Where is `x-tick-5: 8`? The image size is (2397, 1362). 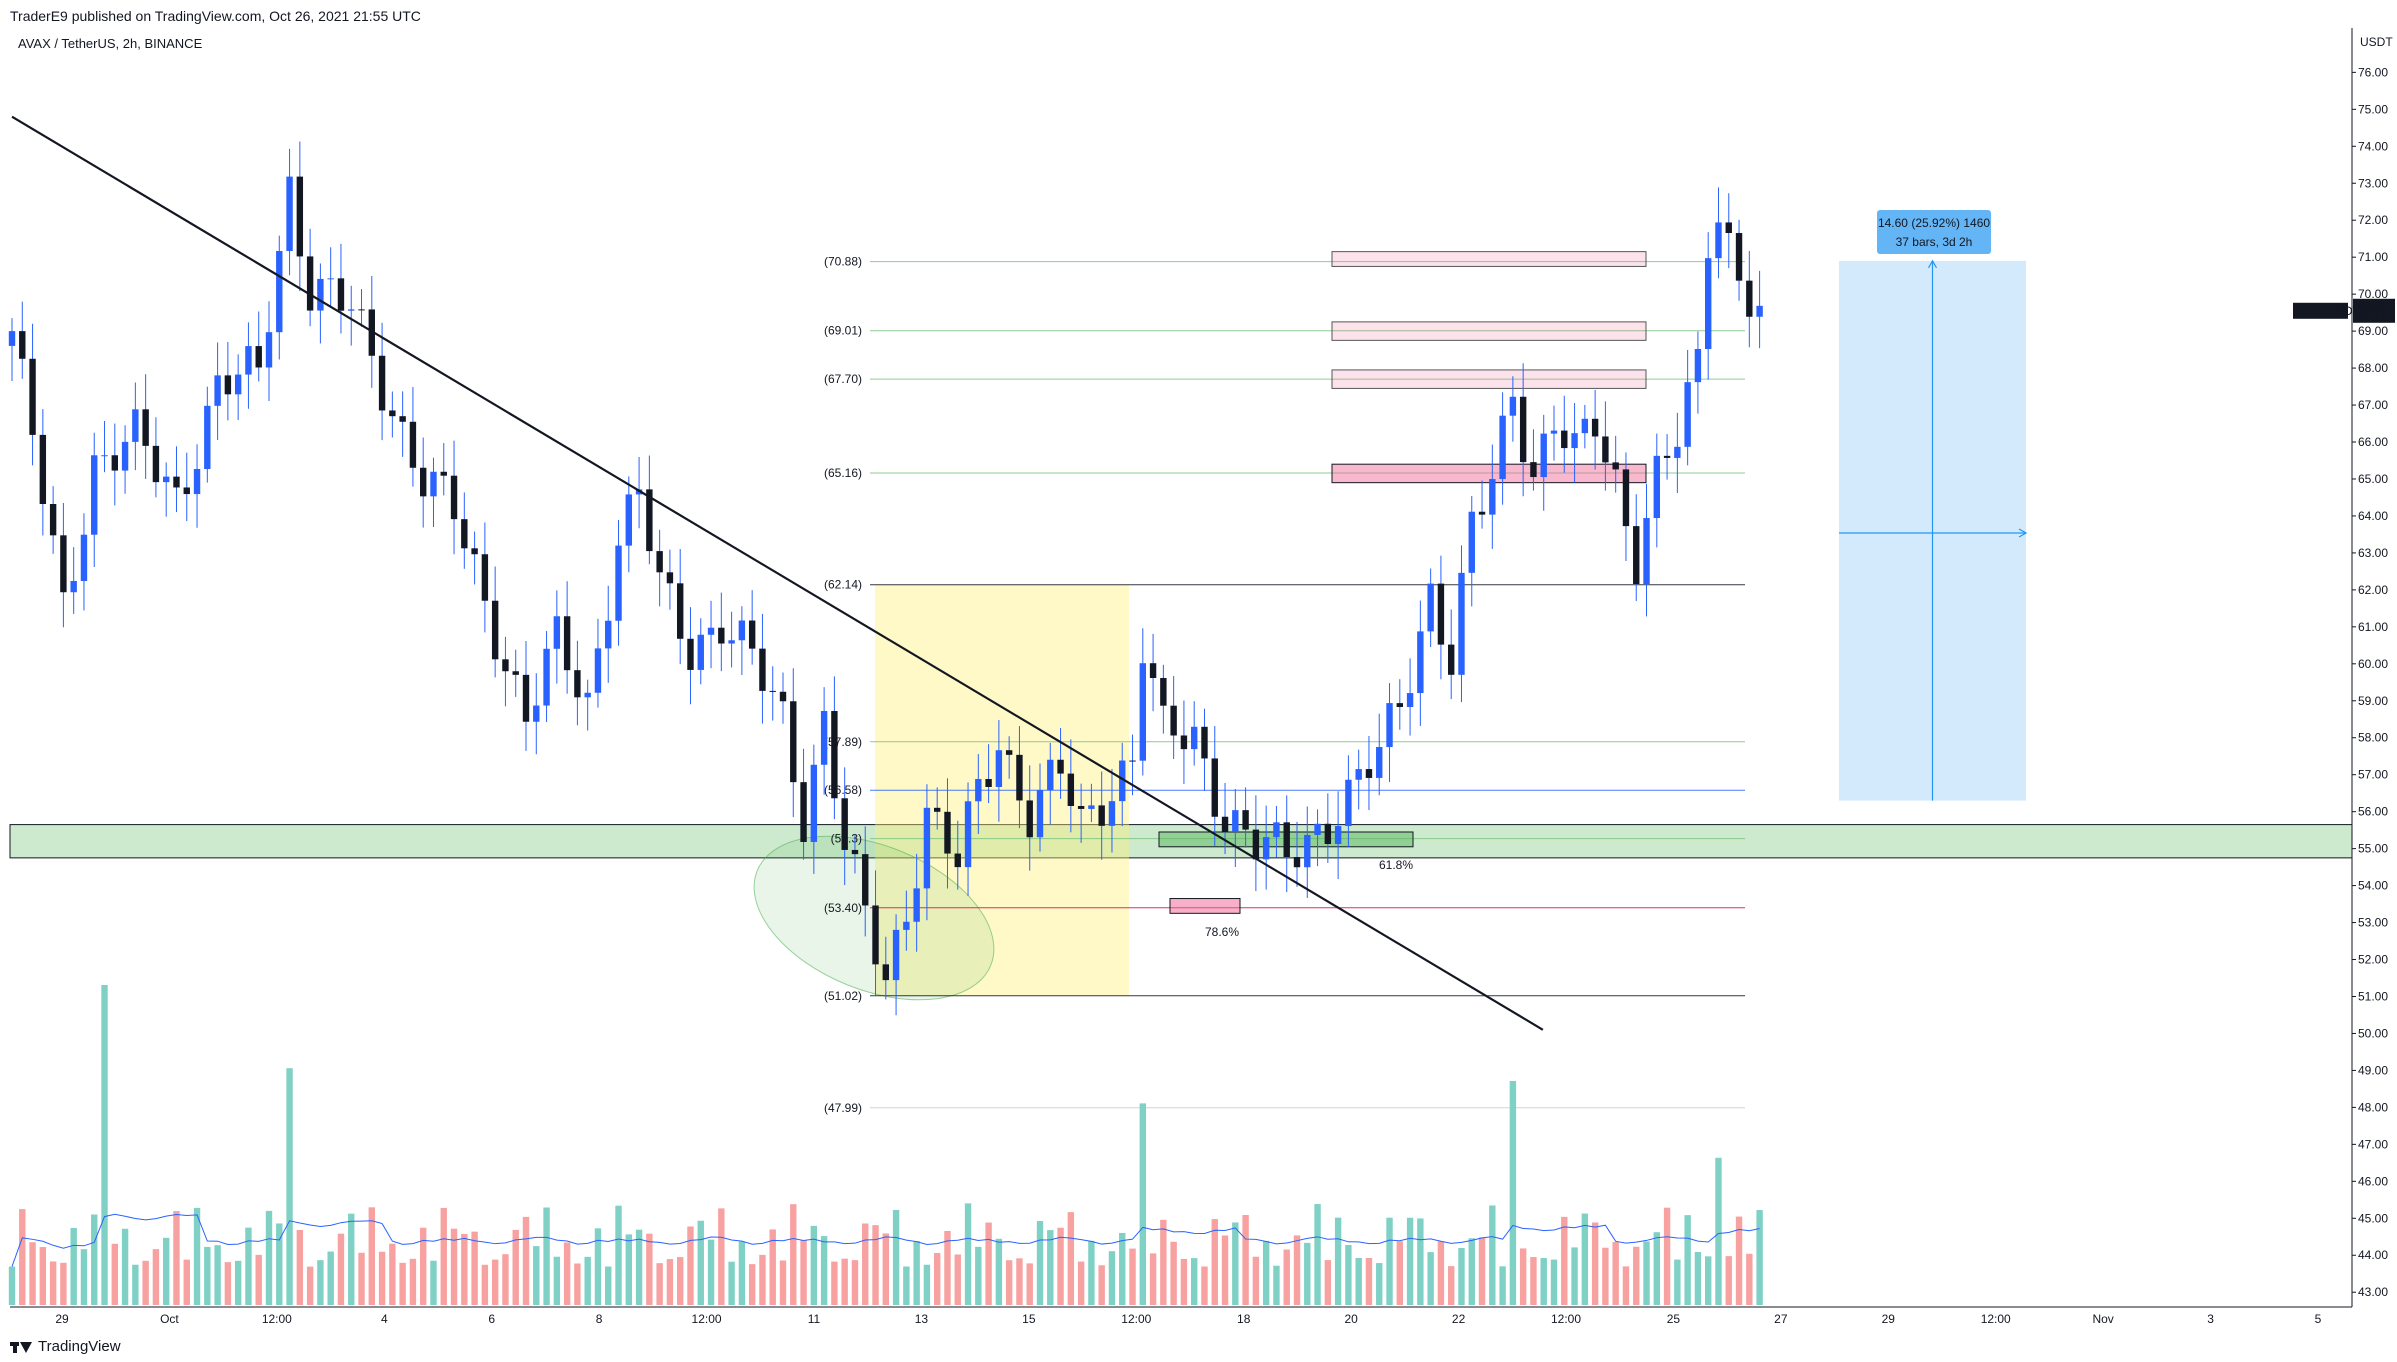 x-tick-5: 8 is located at coordinates (599, 1319).